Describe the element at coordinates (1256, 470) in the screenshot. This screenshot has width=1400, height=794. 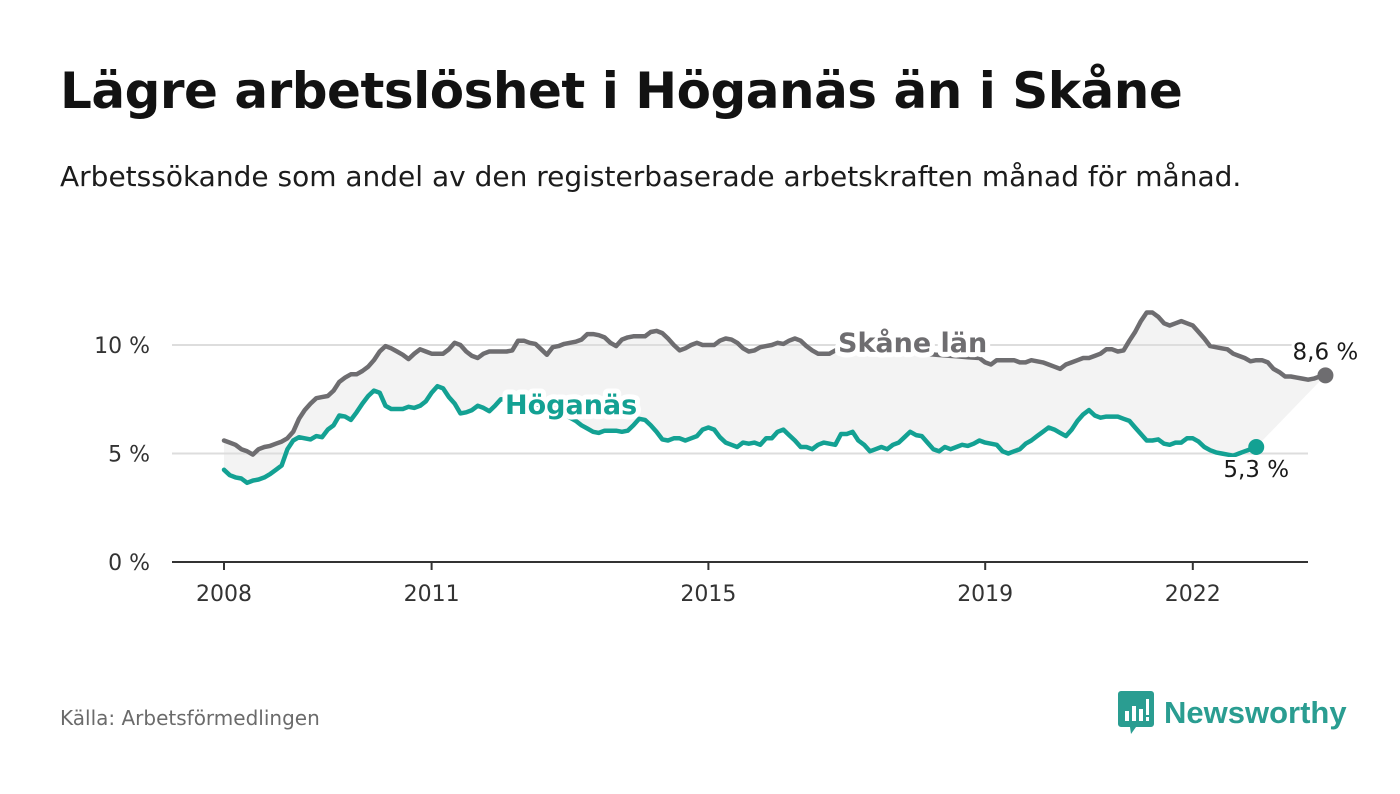
I see `end-label-hoganas: 5,3 %` at that location.